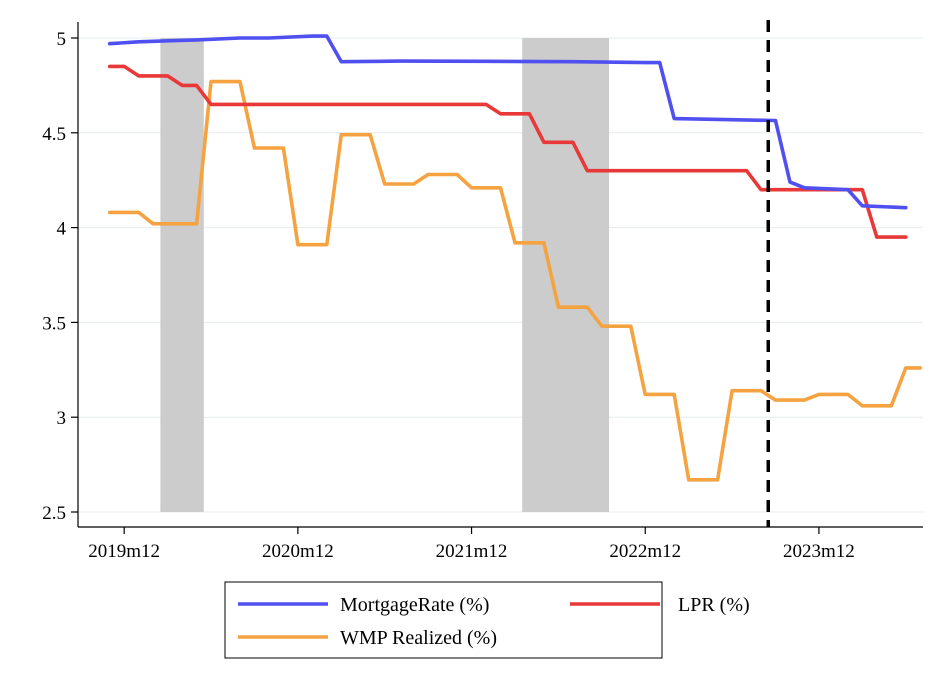 Image resolution: width=941 pixels, height=686 pixels. Describe the element at coordinates (645, 551) in the screenshot. I see `x-tick-label: 2022m12` at that location.